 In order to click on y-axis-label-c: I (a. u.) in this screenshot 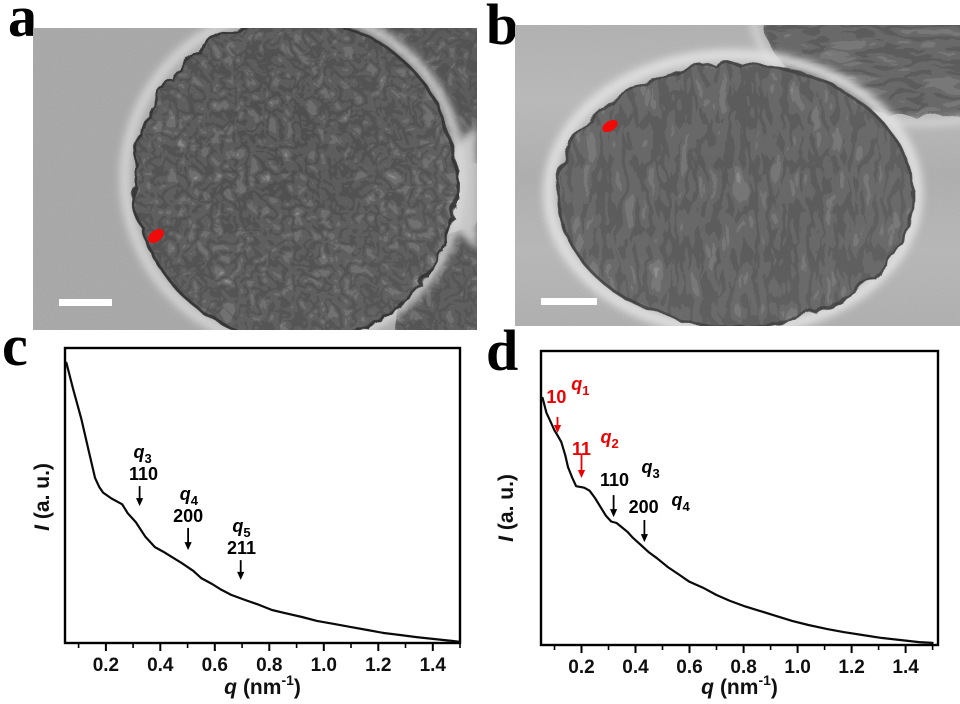, I will do `click(45, 497)`.